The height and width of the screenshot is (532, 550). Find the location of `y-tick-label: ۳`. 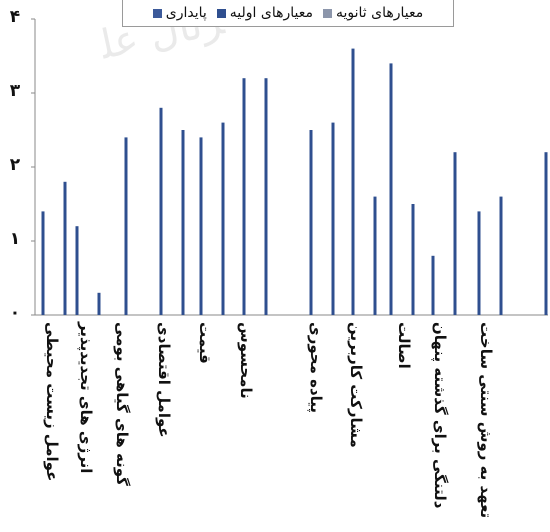

y-tick-label: ۳ is located at coordinates (15, 91).